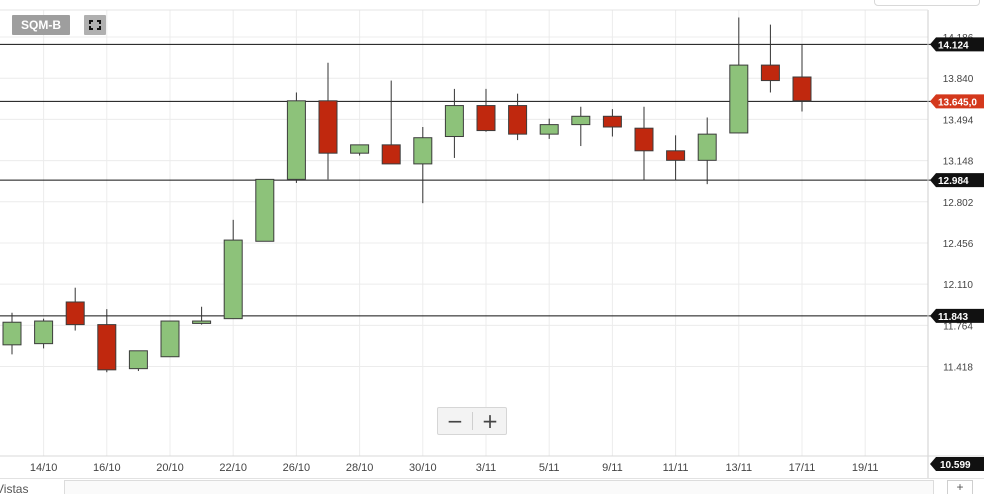 The height and width of the screenshot is (496, 984). I want to click on x-tick-label: 30/10, so click(423, 468).